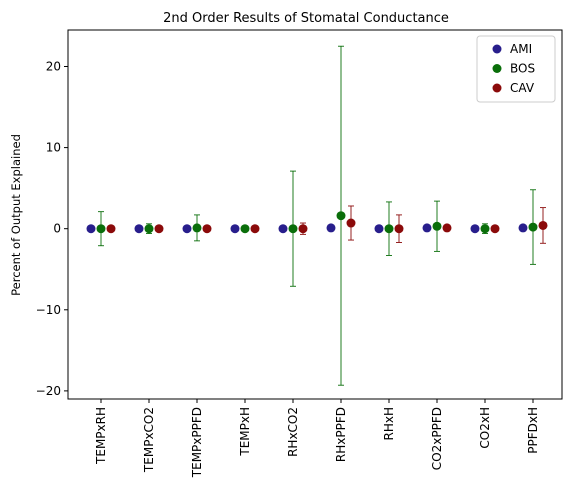  I want to click on y-tick-label: −10, so click(48, 310).